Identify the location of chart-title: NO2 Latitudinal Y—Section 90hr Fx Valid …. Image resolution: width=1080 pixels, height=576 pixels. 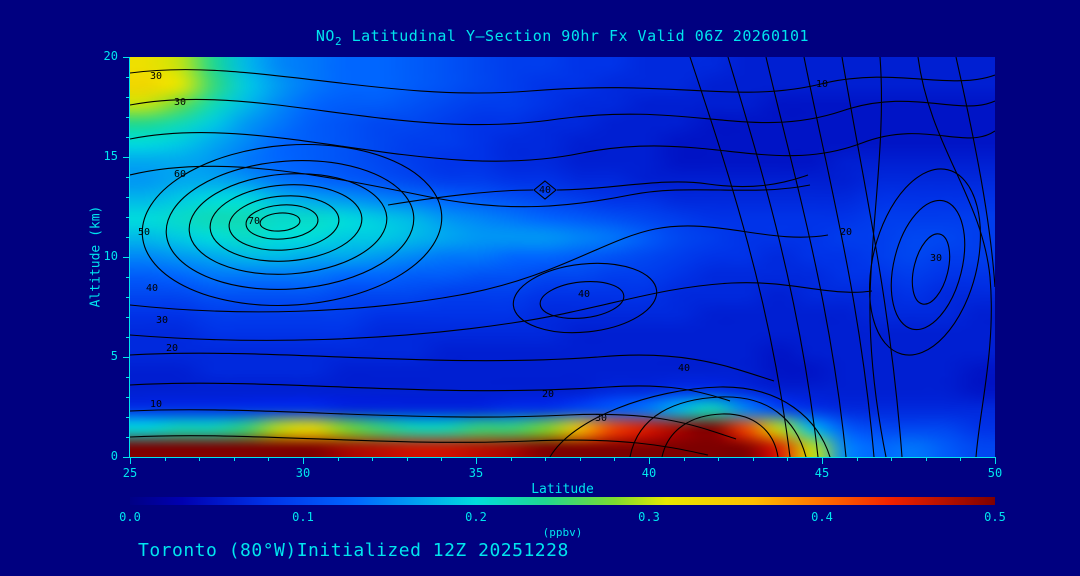
(562, 37).